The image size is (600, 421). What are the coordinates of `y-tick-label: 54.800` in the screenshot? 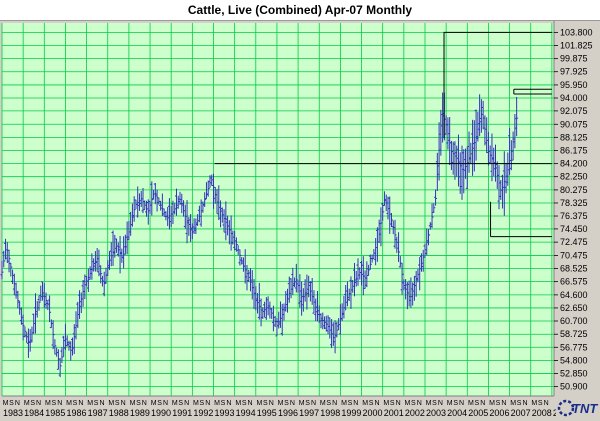 It's located at (574, 361).